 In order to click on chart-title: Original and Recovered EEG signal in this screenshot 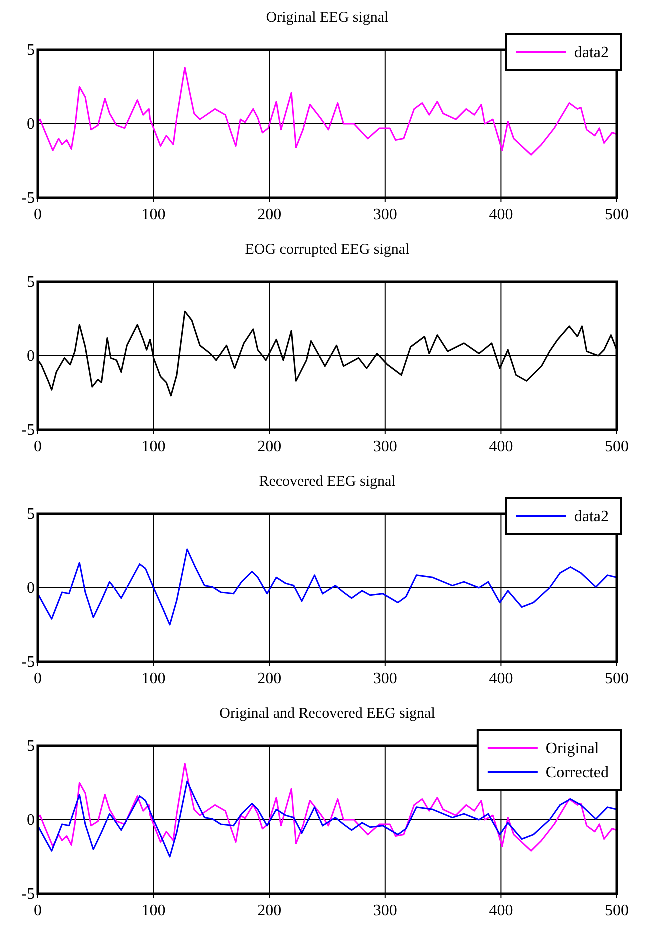, I will do `click(328, 714)`.